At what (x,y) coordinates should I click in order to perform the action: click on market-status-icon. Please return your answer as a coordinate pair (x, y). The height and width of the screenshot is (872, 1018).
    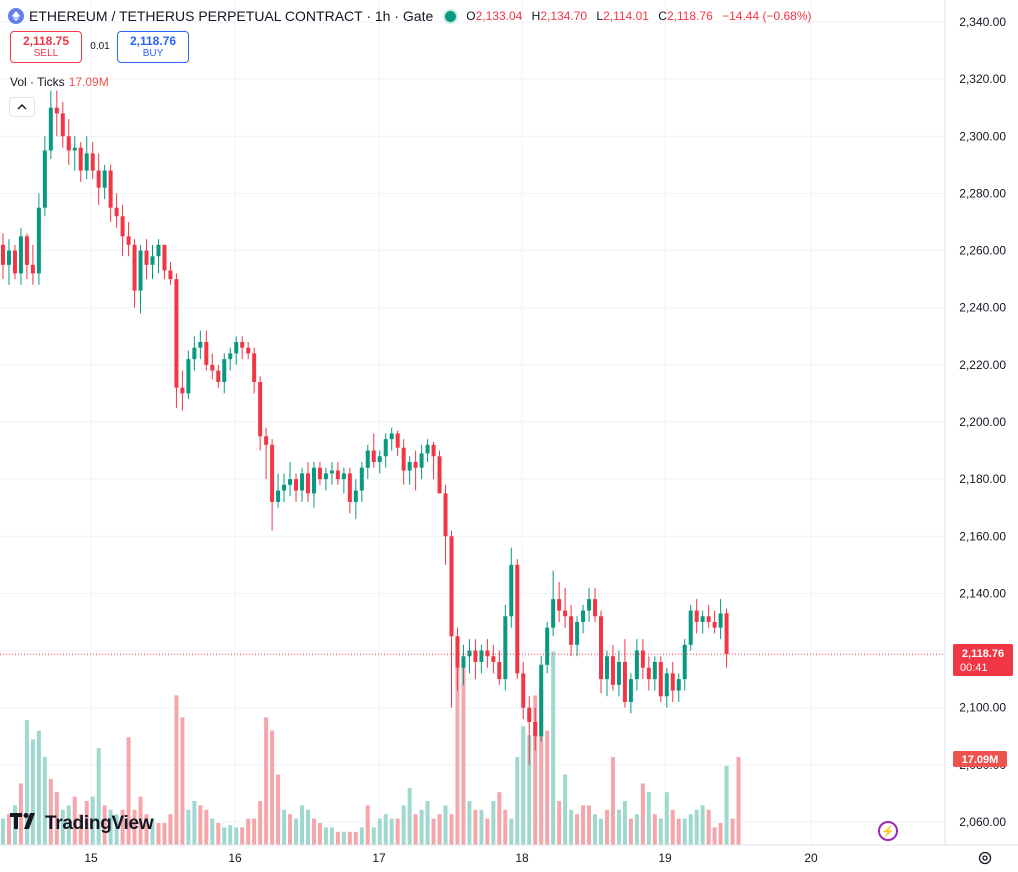
    Looking at the image, I should click on (451, 16).